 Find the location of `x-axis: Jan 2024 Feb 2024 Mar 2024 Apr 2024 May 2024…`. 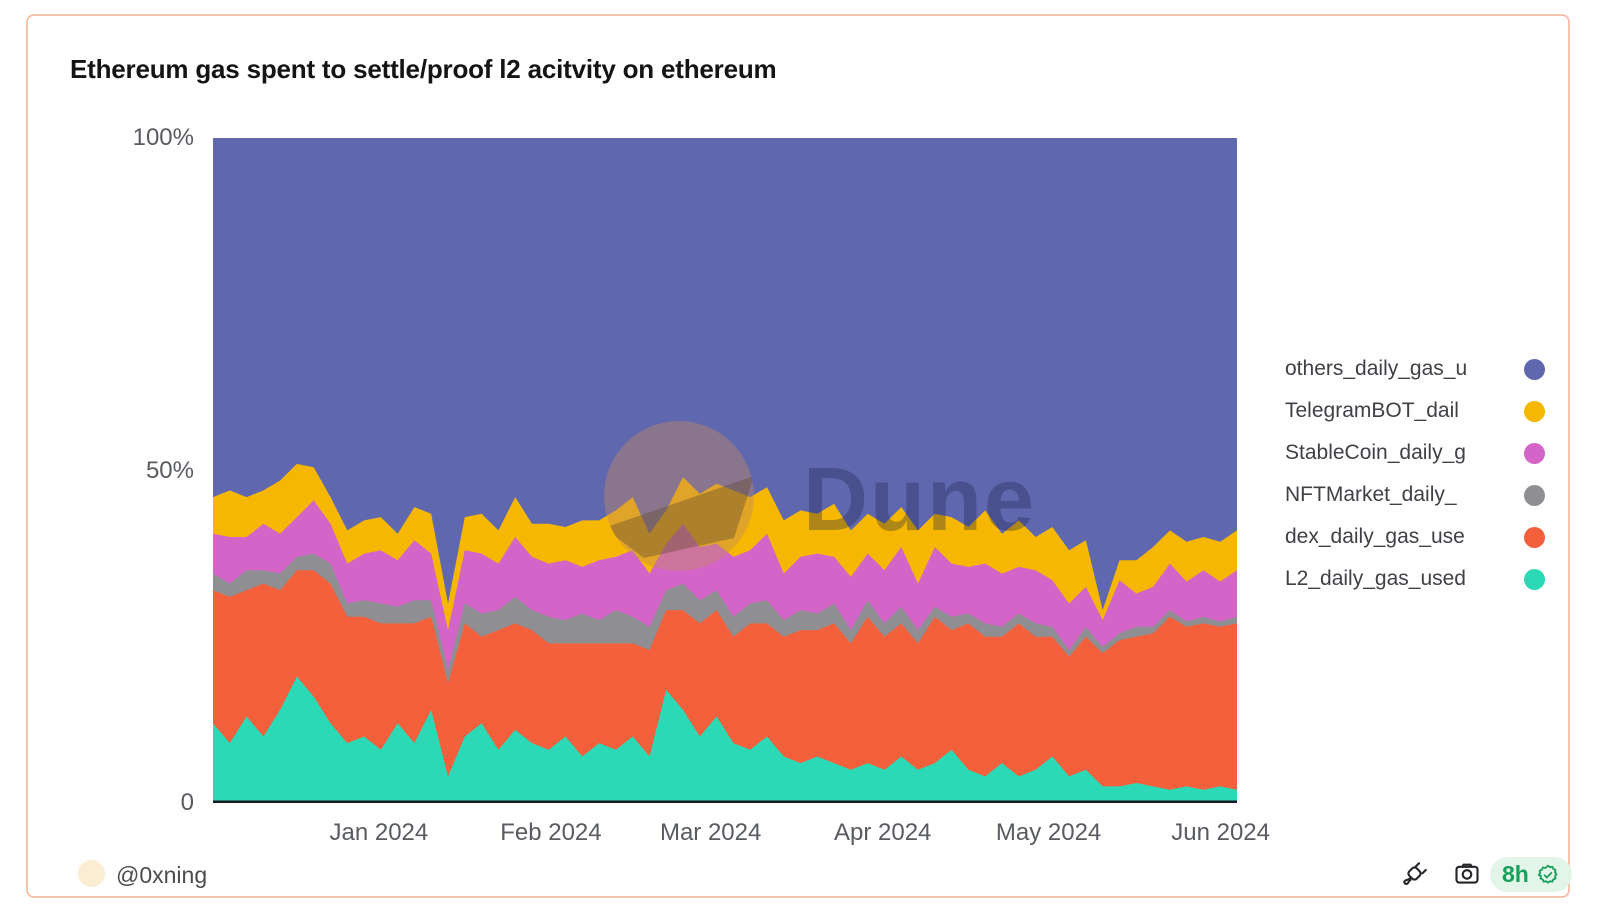

x-axis: Jan 2024 Feb 2024 Mar 2024 Apr 2024 May 2024… is located at coordinates (741, 834).